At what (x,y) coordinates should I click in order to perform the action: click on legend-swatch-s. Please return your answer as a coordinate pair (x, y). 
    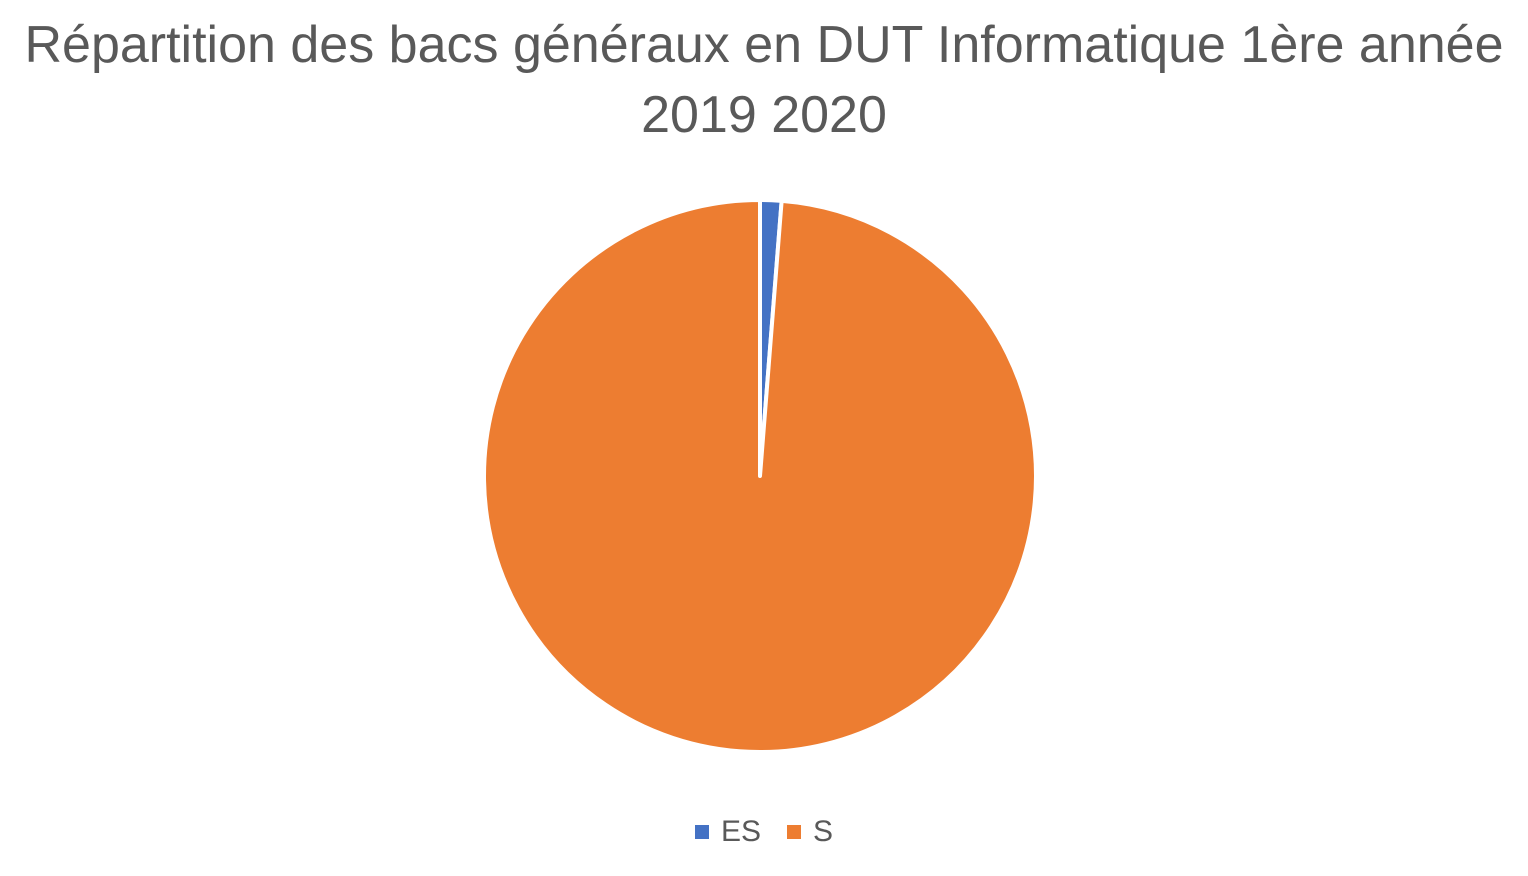
    Looking at the image, I should click on (794, 832).